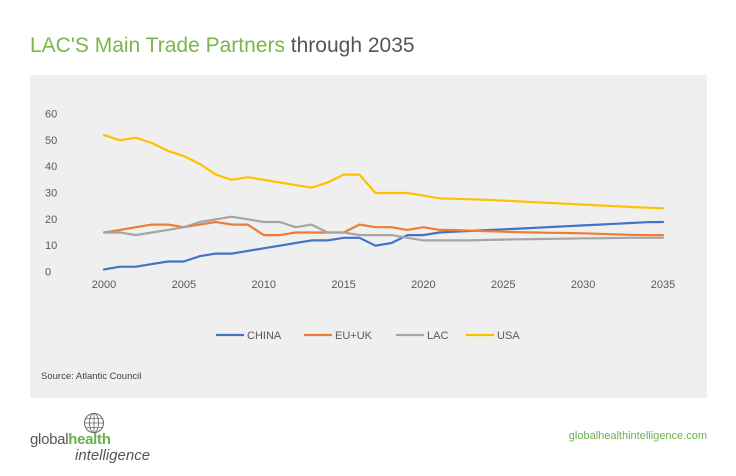 Image resolution: width=736 pixels, height=476 pixels. Describe the element at coordinates (264, 336) in the screenshot. I see `legend-label-china: CHINA` at that location.